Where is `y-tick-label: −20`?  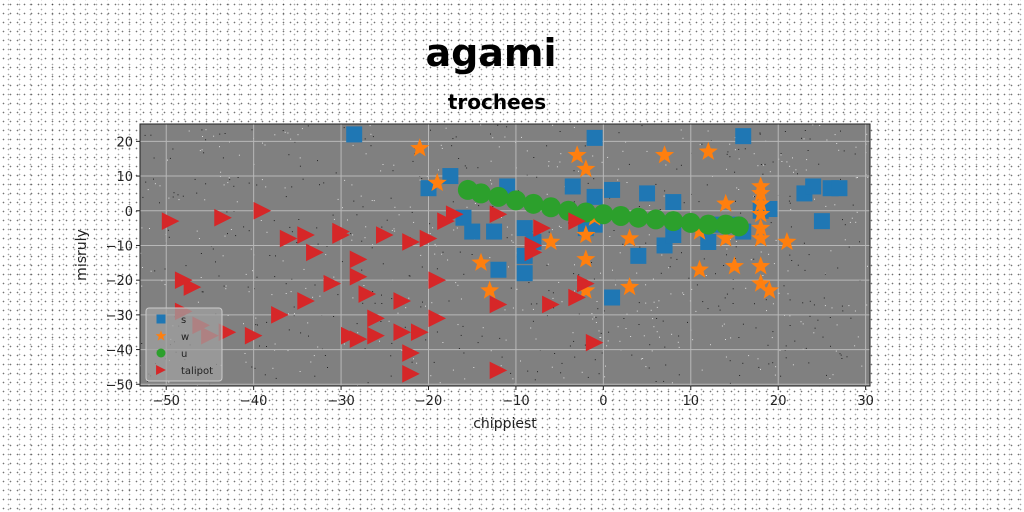 y-tick-label: −20 is located at coordinates (119, 281).